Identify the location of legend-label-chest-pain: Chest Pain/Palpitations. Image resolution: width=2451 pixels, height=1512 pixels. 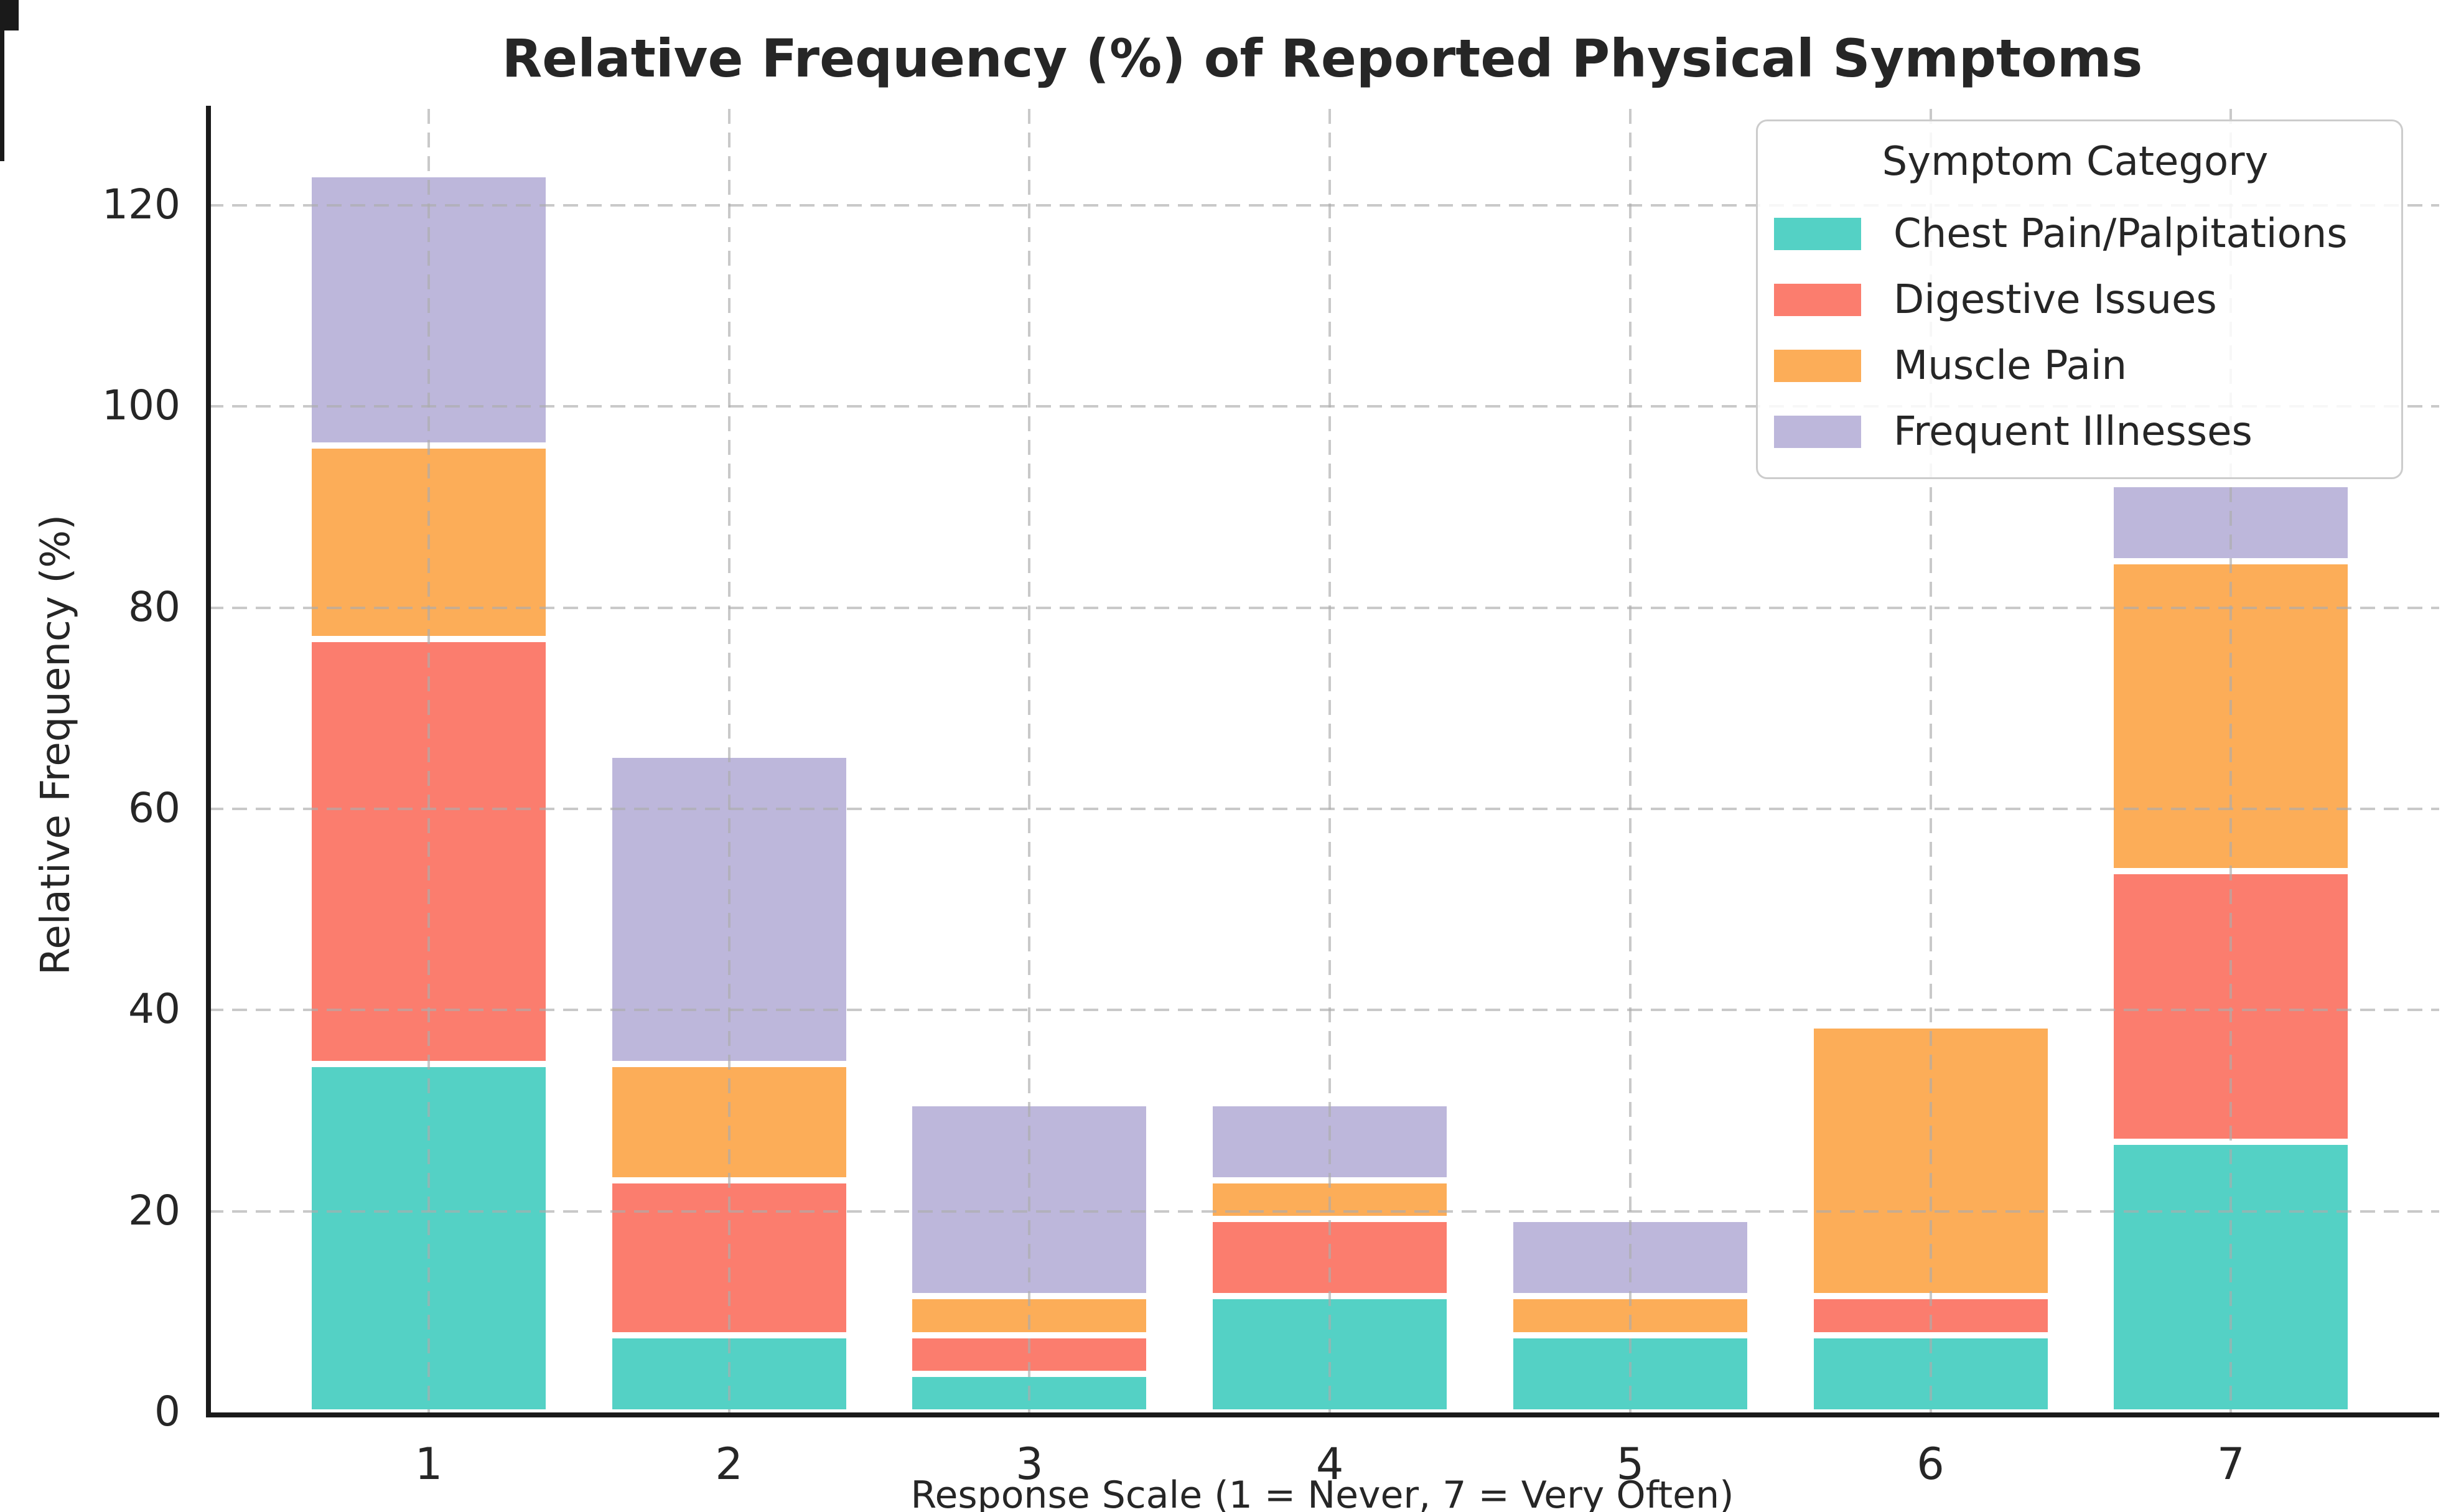
(2120, 234).